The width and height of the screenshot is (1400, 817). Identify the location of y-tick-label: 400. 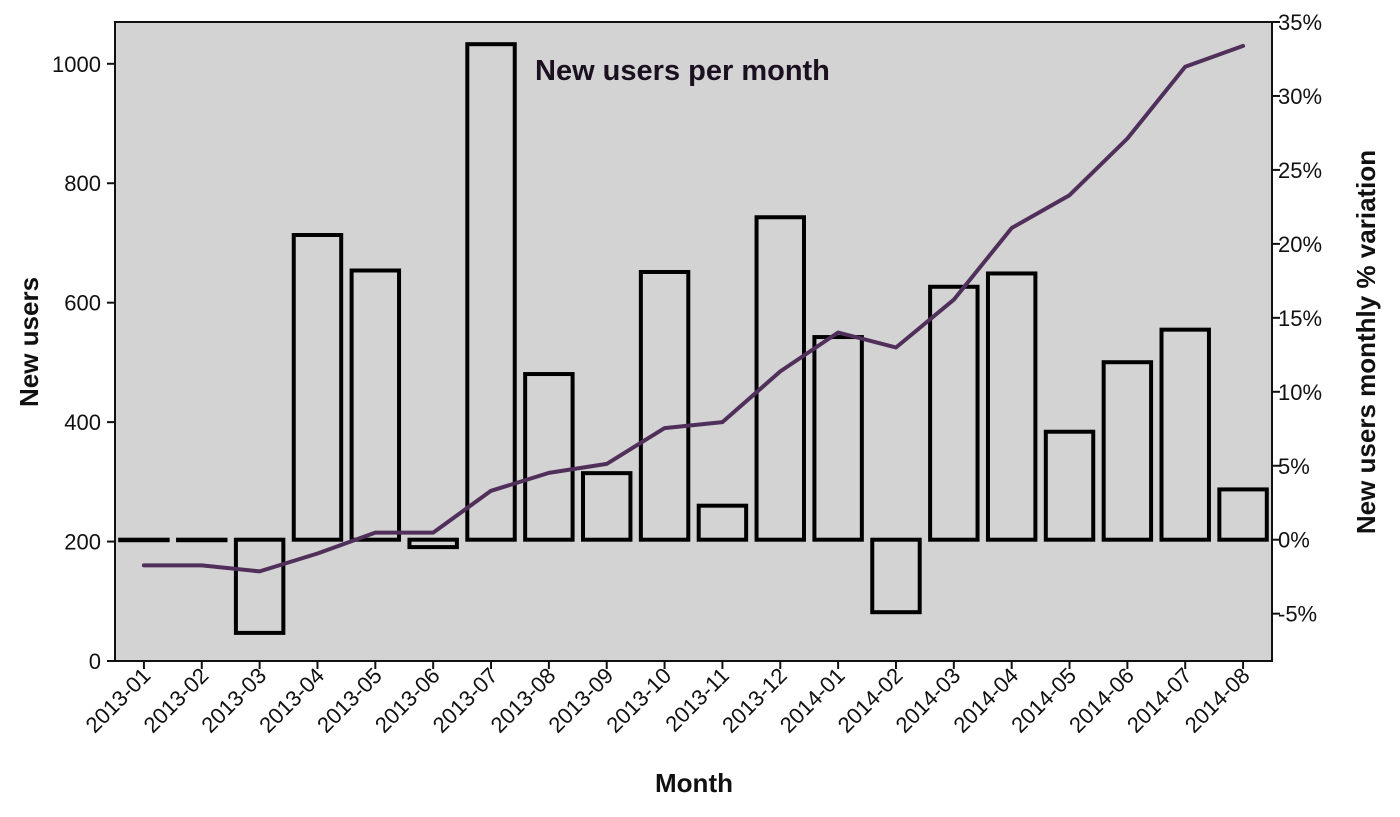
(82, 422).